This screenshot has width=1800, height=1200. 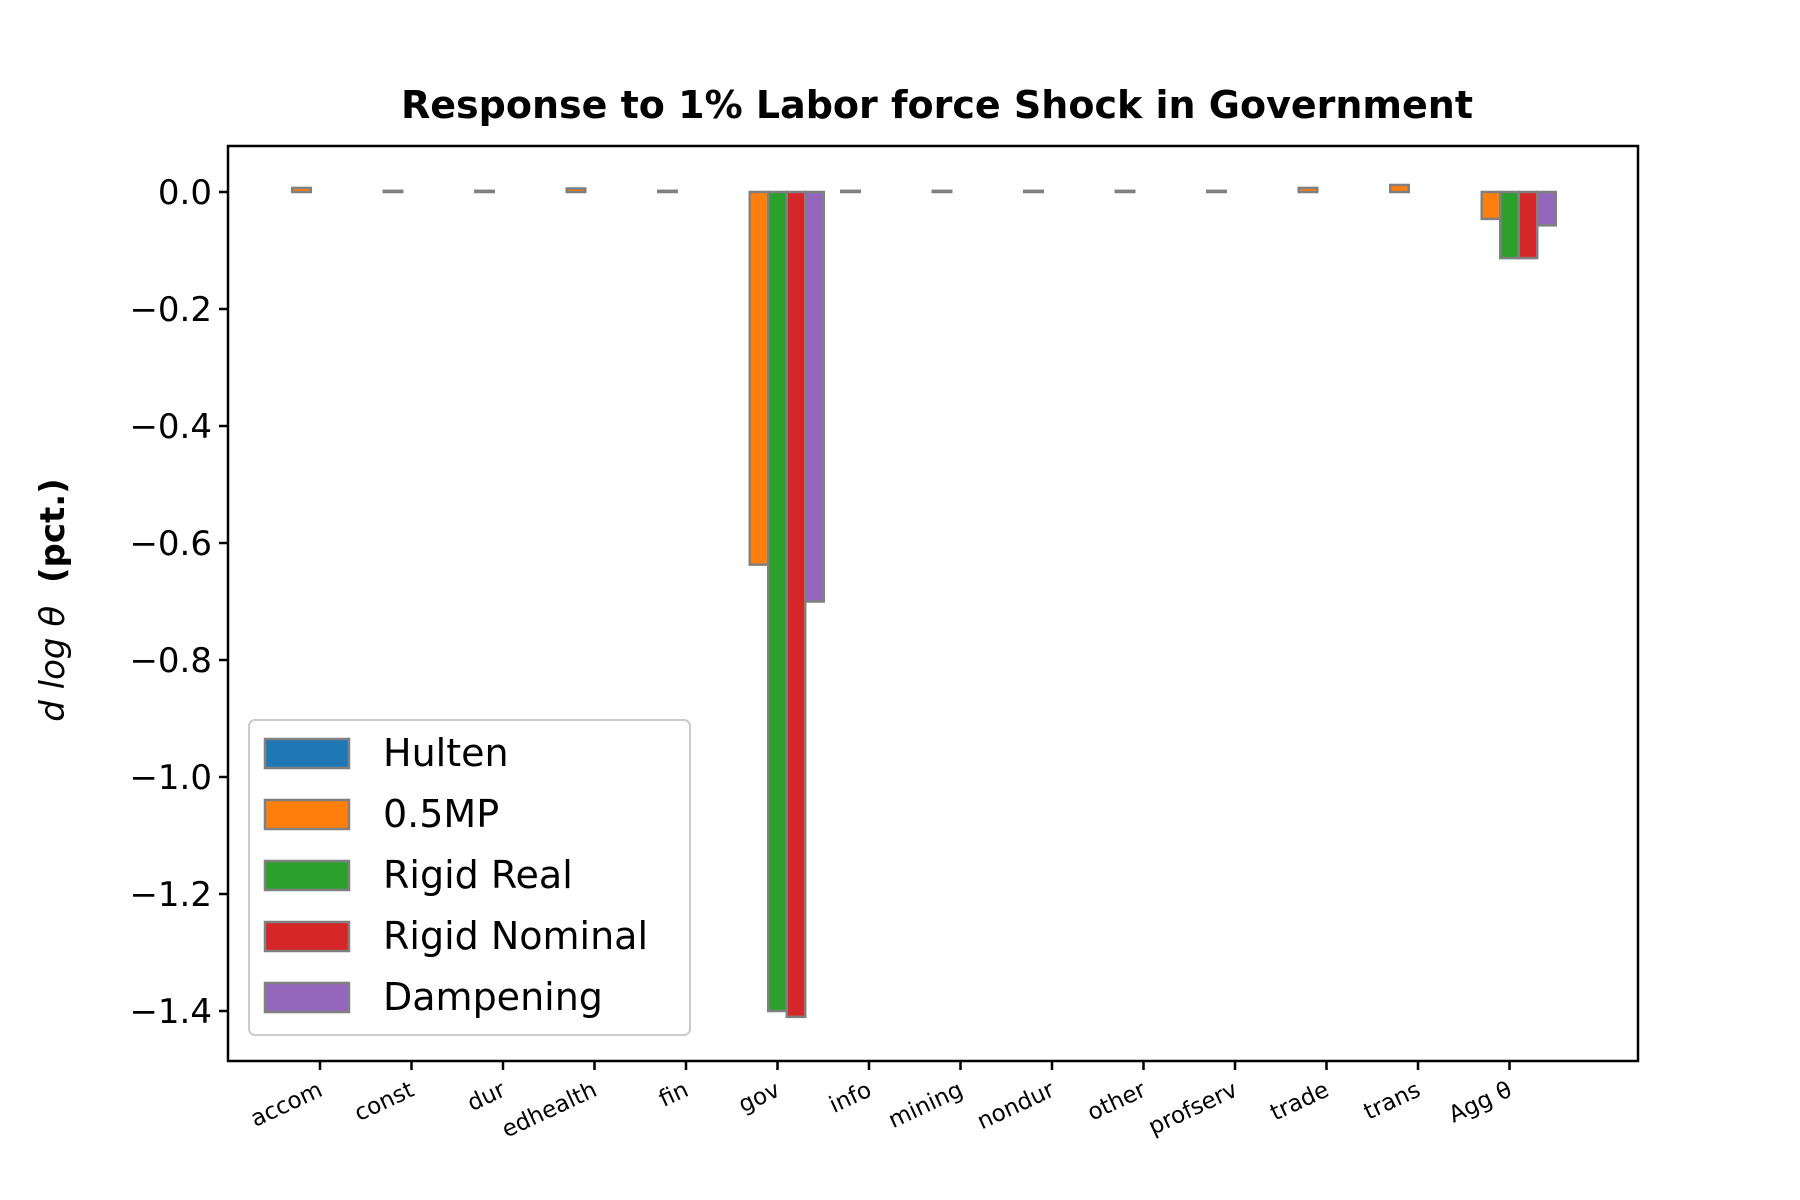 What do you see at coordinates (777, 601) in the screenshot?
I see `bar-rigid-real-gov` at bounding box center [777, 601].